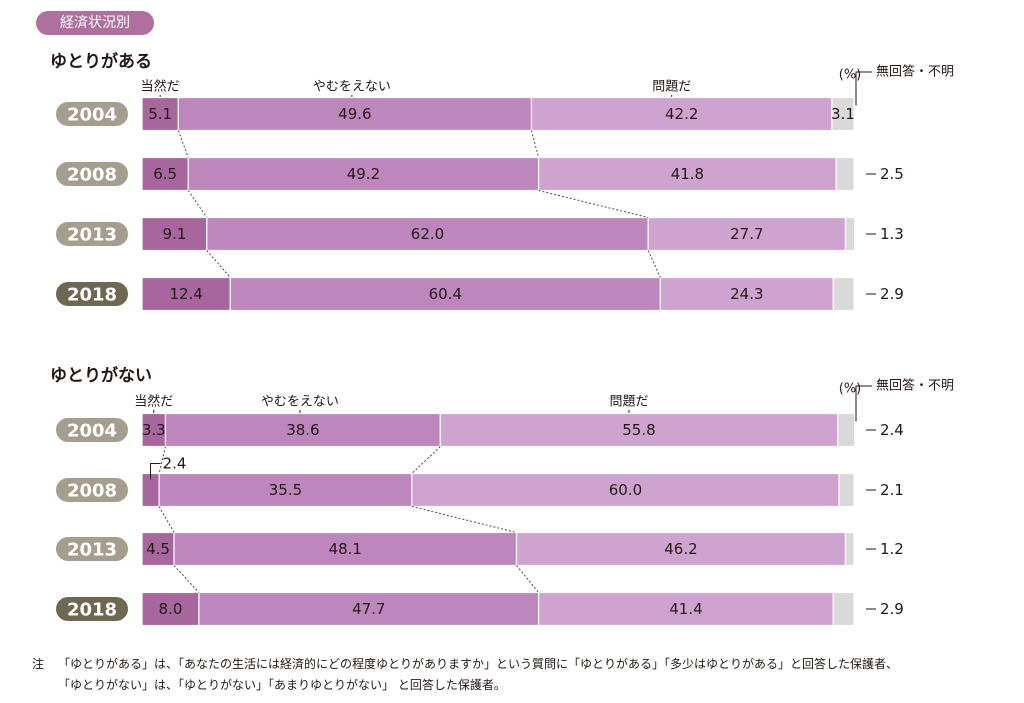 This screenshot has height=703, width=1024. Describe the element at coordinates (843, 609) in the screenshot. I see `panel2-bar-2018-no-answer` at that location.